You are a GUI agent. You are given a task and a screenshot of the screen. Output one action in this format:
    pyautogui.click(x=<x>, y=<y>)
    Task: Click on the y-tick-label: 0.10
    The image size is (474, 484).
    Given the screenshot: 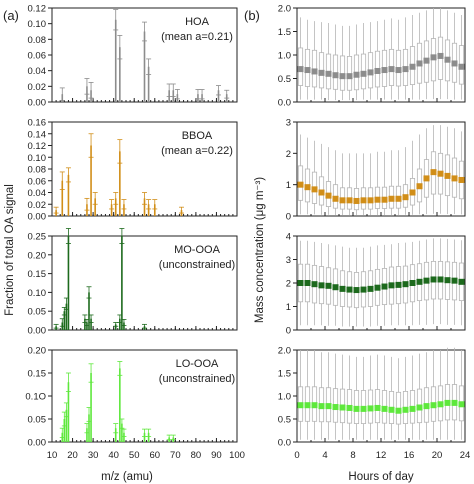 What is the action you would take?
    pyautogui.click(x=37, y=293)
    